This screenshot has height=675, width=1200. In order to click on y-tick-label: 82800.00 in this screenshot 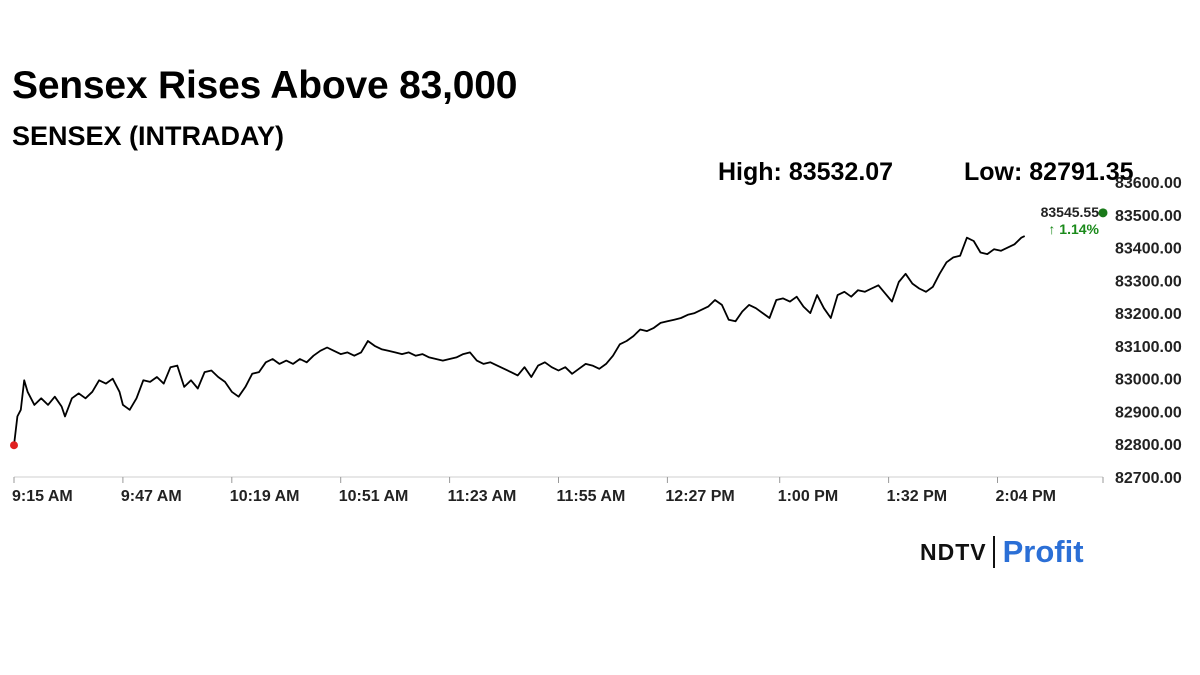, I will do `click(1148, 445)`.